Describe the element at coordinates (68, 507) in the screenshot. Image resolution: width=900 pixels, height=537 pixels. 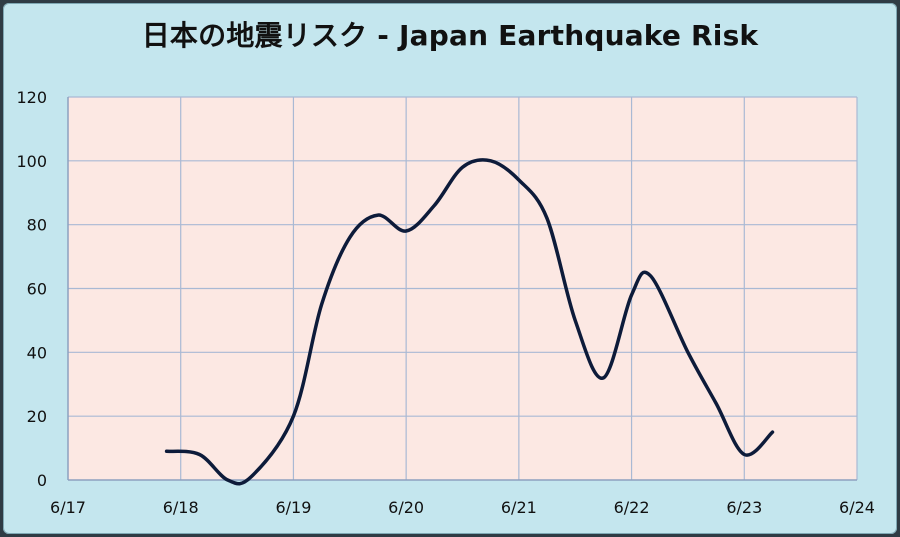
I see `x-tick-label: 6/17` at that location.